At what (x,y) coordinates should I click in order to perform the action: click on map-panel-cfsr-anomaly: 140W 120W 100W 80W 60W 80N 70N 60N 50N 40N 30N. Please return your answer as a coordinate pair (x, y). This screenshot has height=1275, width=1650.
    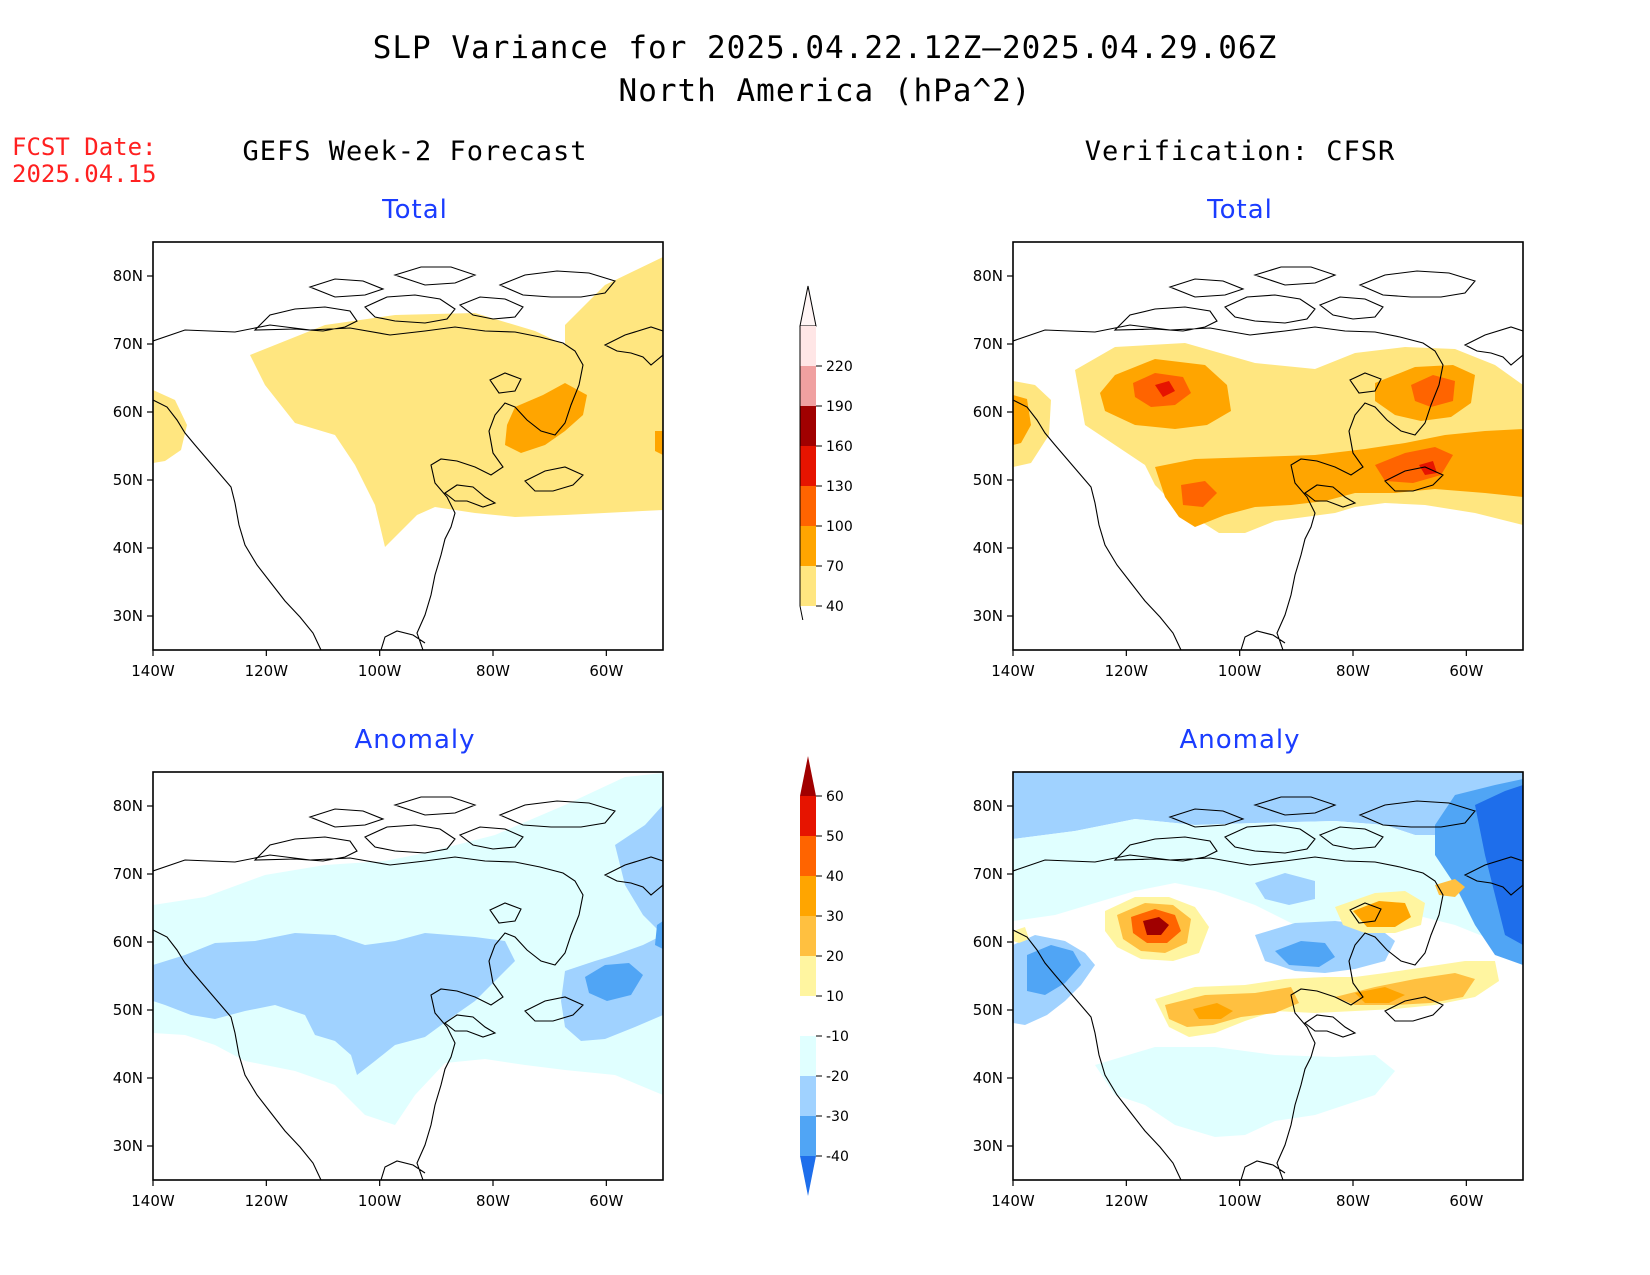
    Looking at the image, I should click on (1248, 990).